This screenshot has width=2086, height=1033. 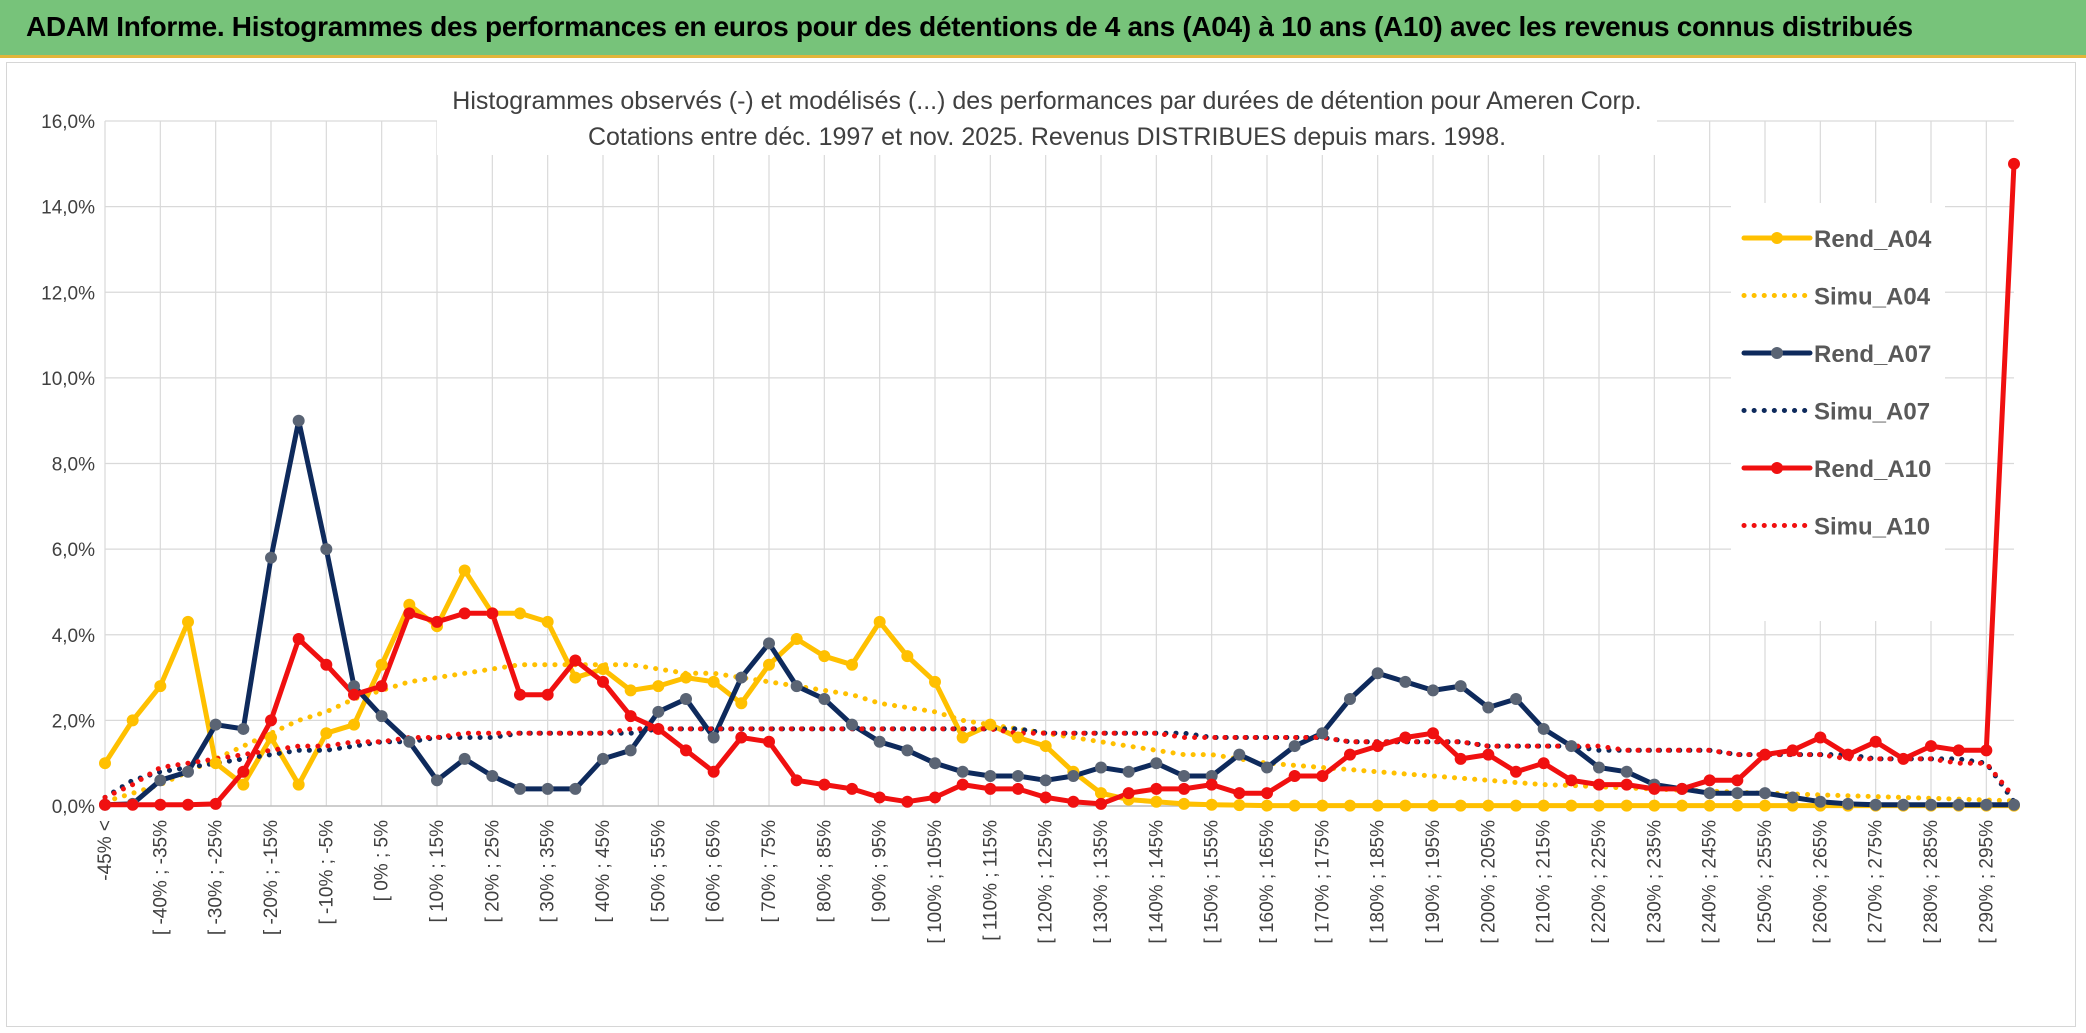 What do you see at coordinates (603, 871) in the screenshot?
I see `x-tick-label: [ 40% ; 45%` at bounding box center [603, 871].